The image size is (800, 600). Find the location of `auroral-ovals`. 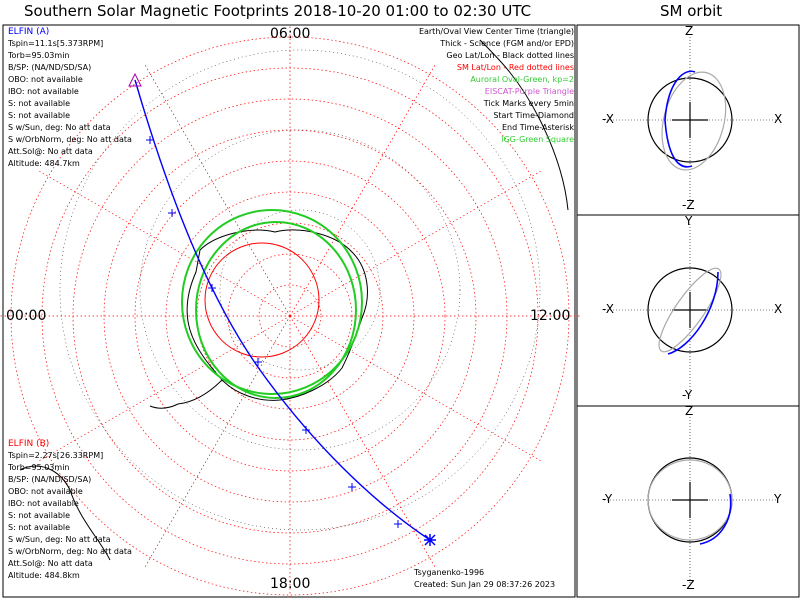

auroral-ovals is located at coordinates (272, 304).